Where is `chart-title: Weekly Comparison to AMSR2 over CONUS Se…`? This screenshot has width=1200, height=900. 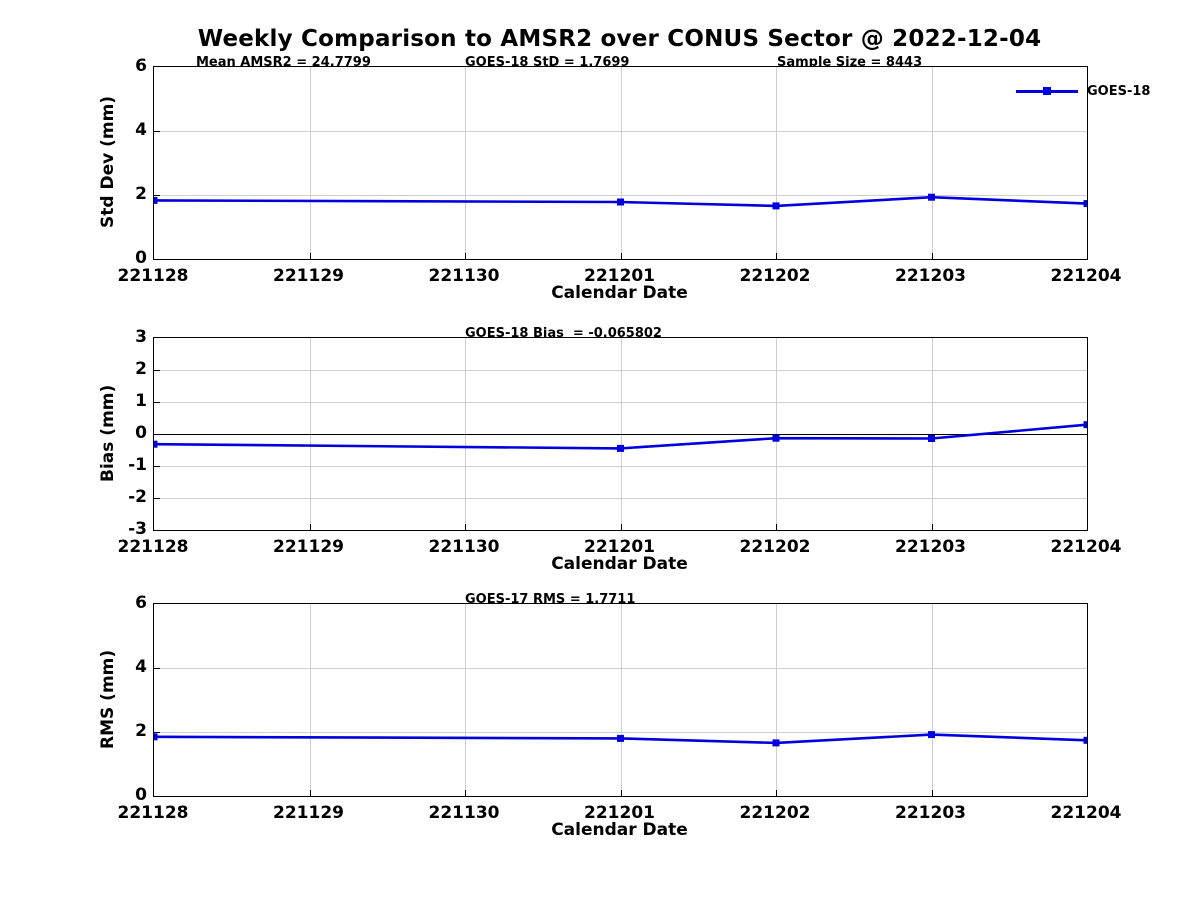 chart-title: Weekly Comparison to AMSR2 over CONUS Se… is located at coordinates (619, 39).